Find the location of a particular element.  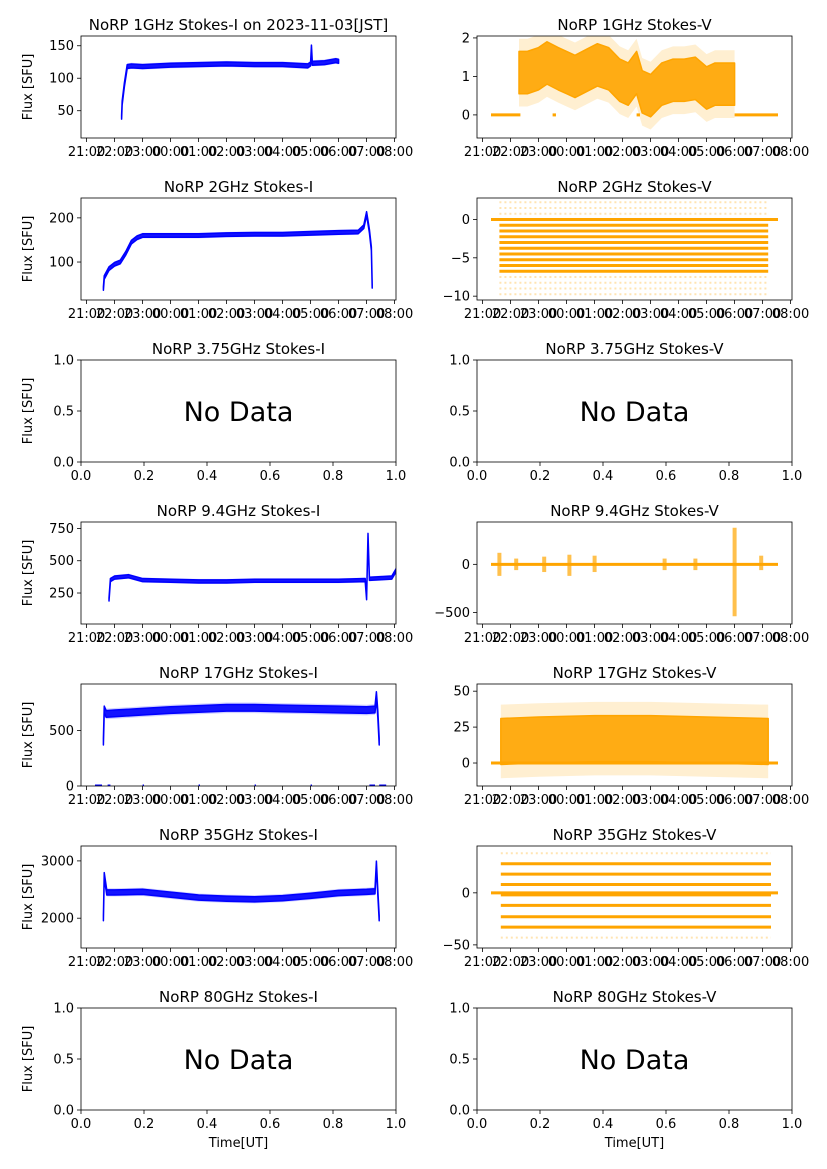

subplot-title: NoRP 1GHz Stokes-V is located at coordinates (634, 25).